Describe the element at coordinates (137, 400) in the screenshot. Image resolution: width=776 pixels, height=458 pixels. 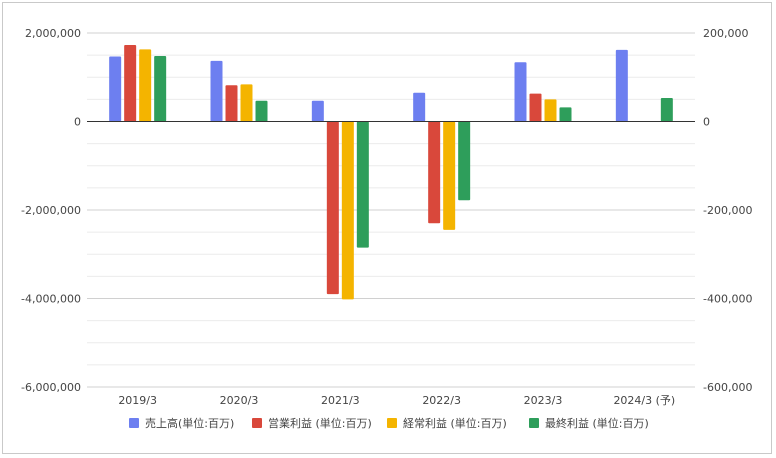
I see `x-tick-label: 2019/3` at that location.